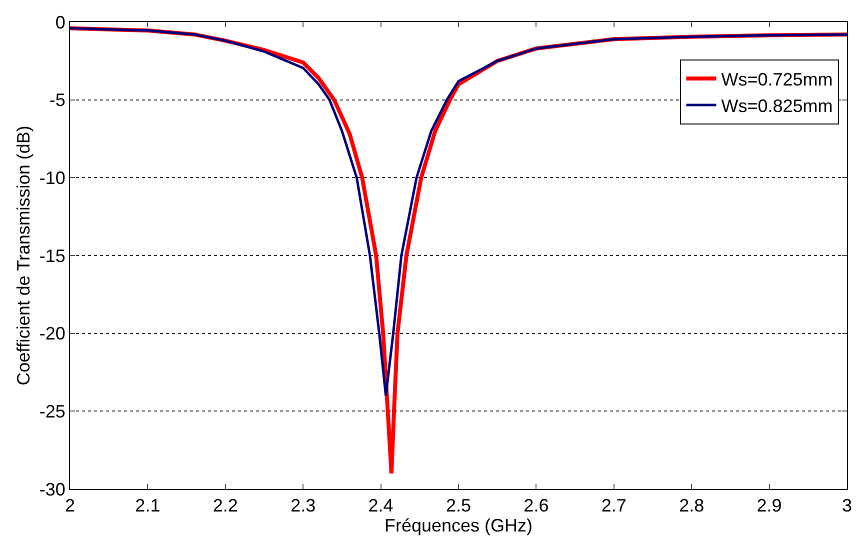 This screenshot has height=542, width=864. What do you see at coordinates (225, 506) in the screenshot?
I see `x-tick-label: 2.2` at bounding box center [225, 506].